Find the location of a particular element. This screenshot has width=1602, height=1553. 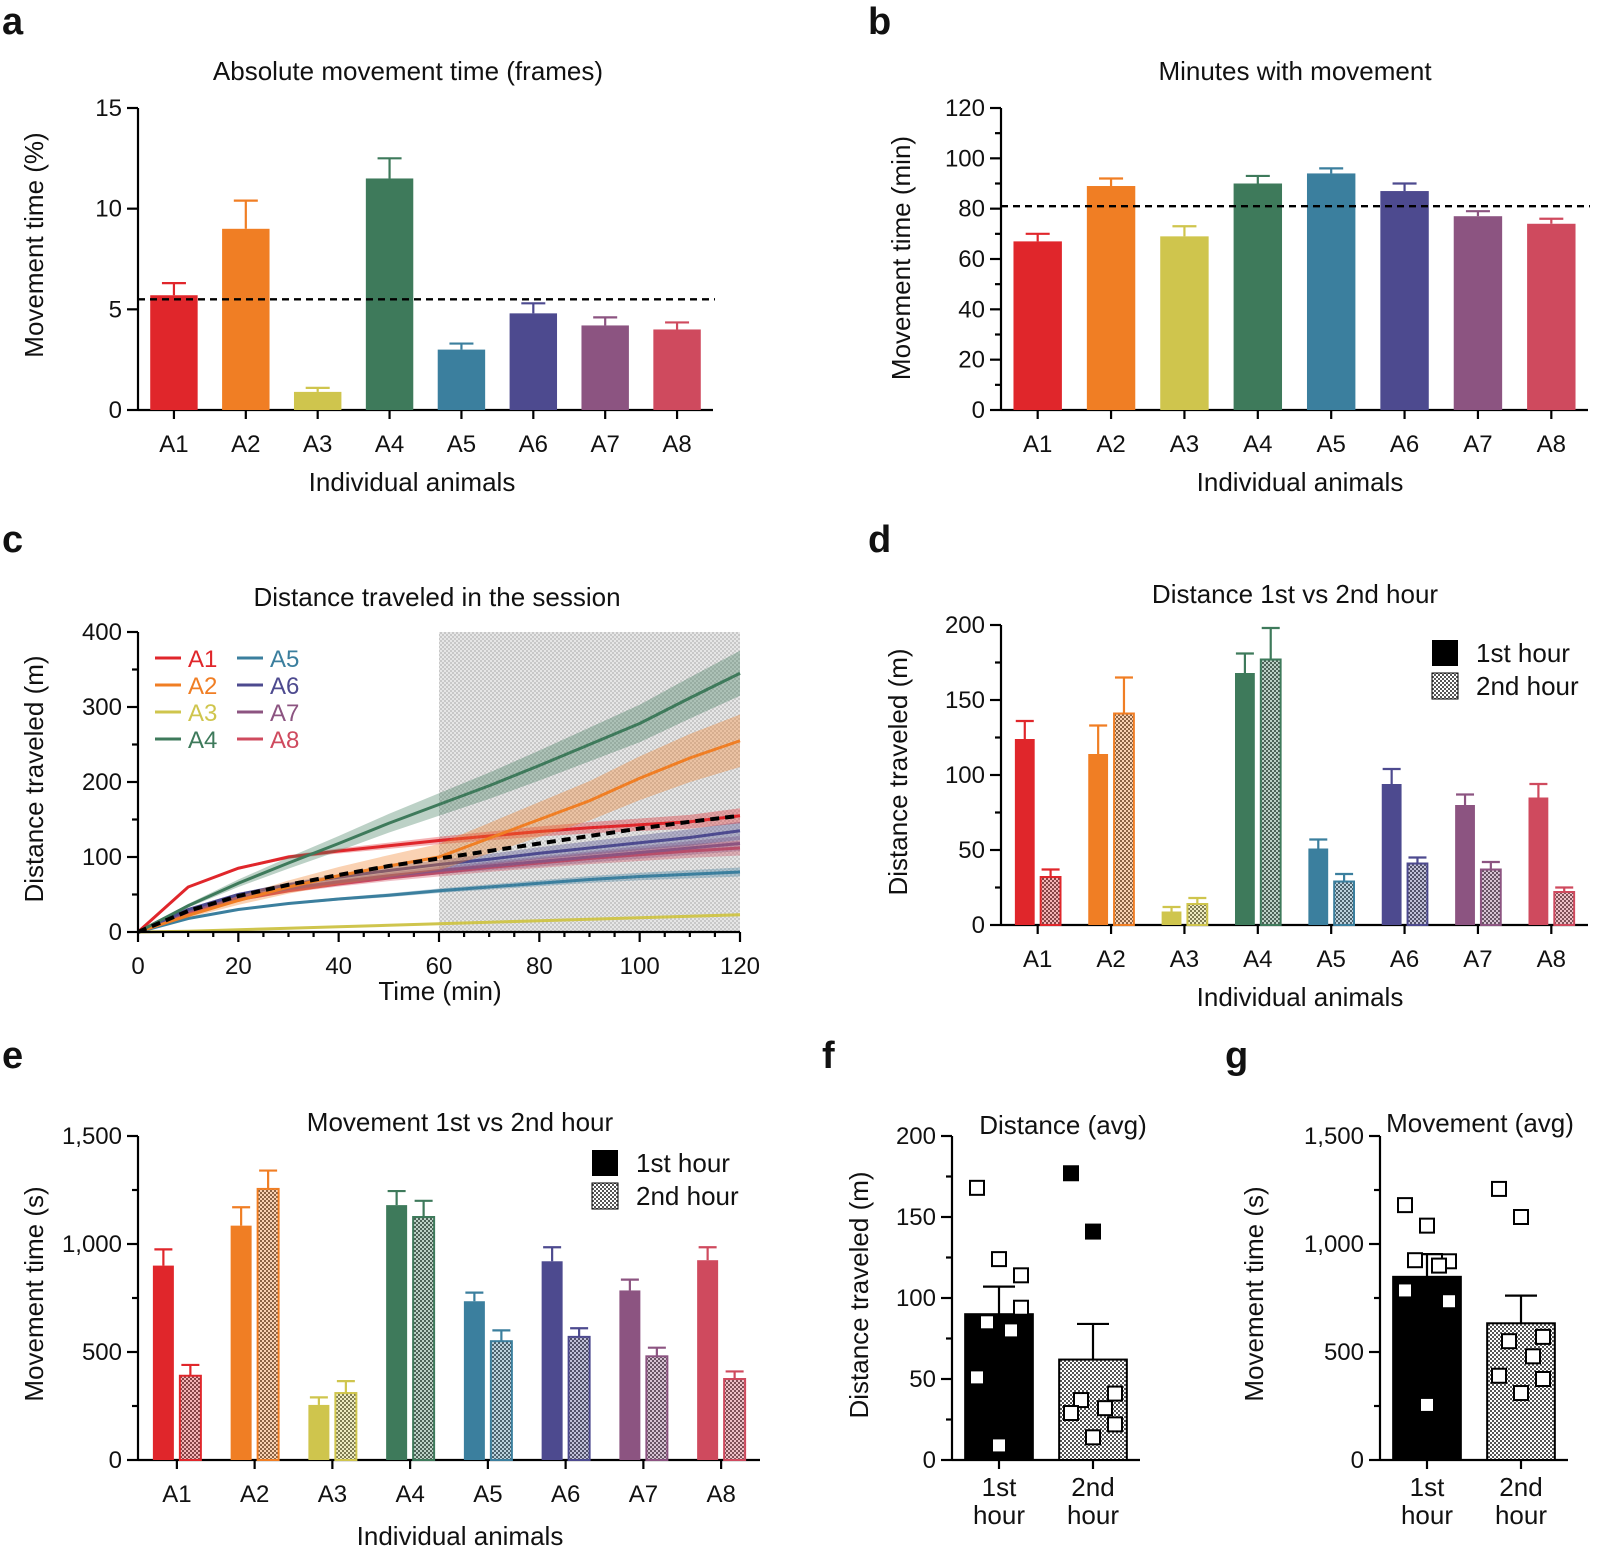

panel-e-bar-tint-a8 is located at coordinates (735, 1419).